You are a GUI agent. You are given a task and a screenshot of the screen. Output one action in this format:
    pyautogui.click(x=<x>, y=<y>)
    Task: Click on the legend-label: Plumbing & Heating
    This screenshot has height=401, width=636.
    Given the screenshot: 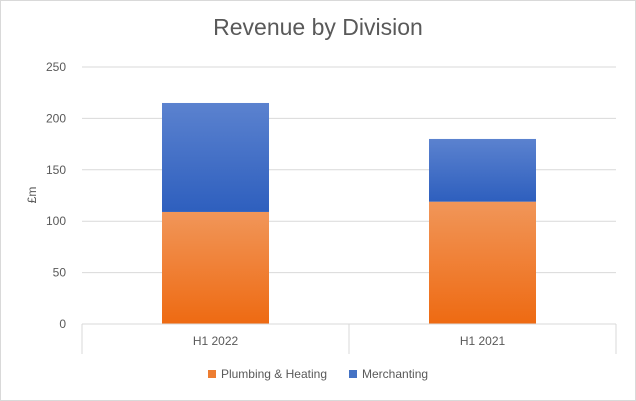 What is the action you would take?
    pyautogui.click(x=273, y=374)
    